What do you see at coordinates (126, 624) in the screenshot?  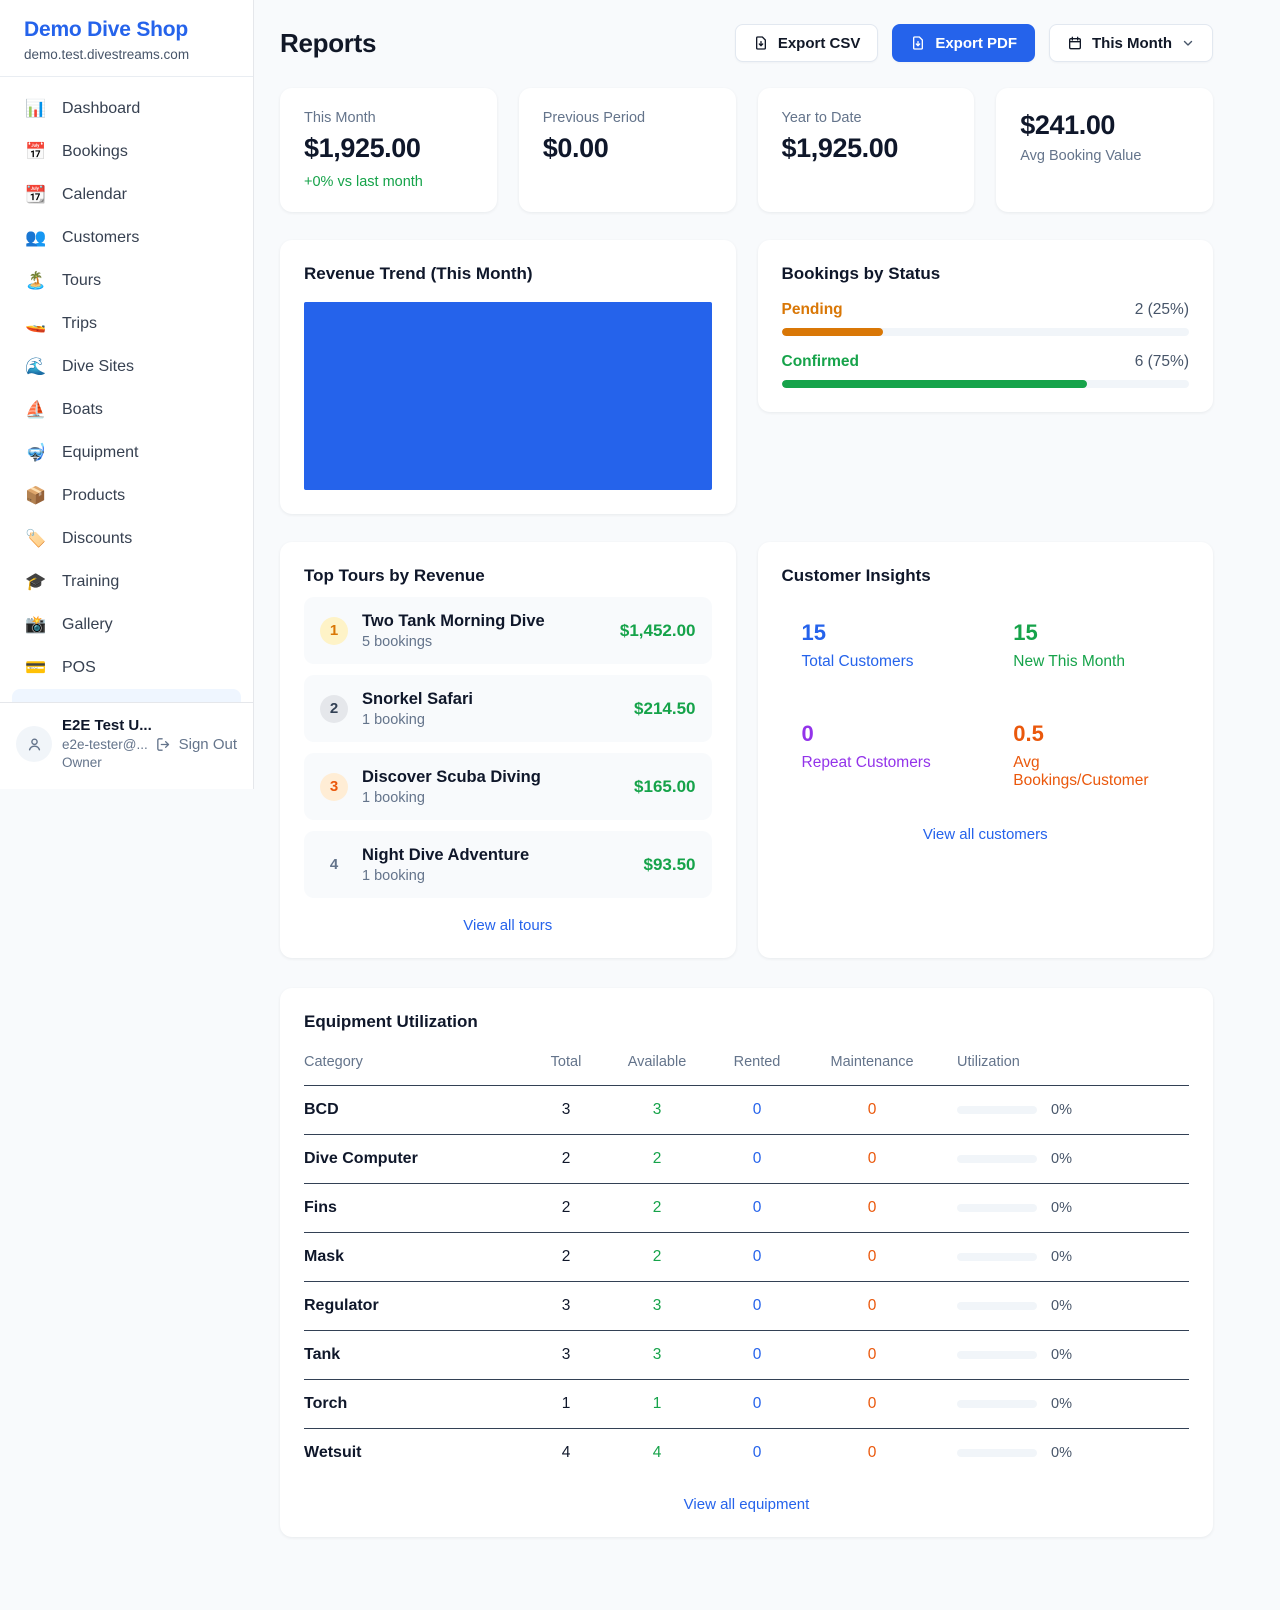 I see `sidebar-item: 📸 Gallery` at bounding box center [126, 624].